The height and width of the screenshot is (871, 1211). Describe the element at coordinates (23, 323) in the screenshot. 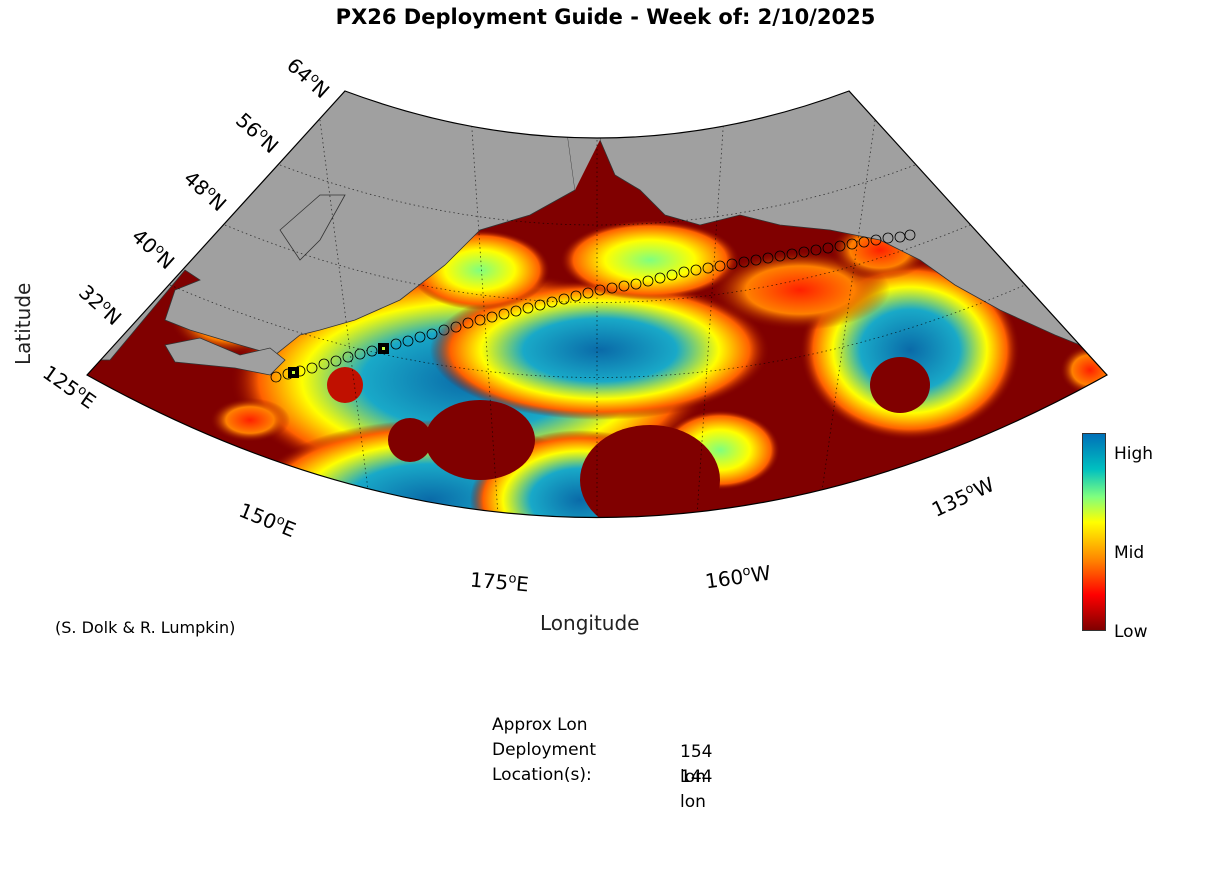

I see `y-axis-label: Latitude` at that location.